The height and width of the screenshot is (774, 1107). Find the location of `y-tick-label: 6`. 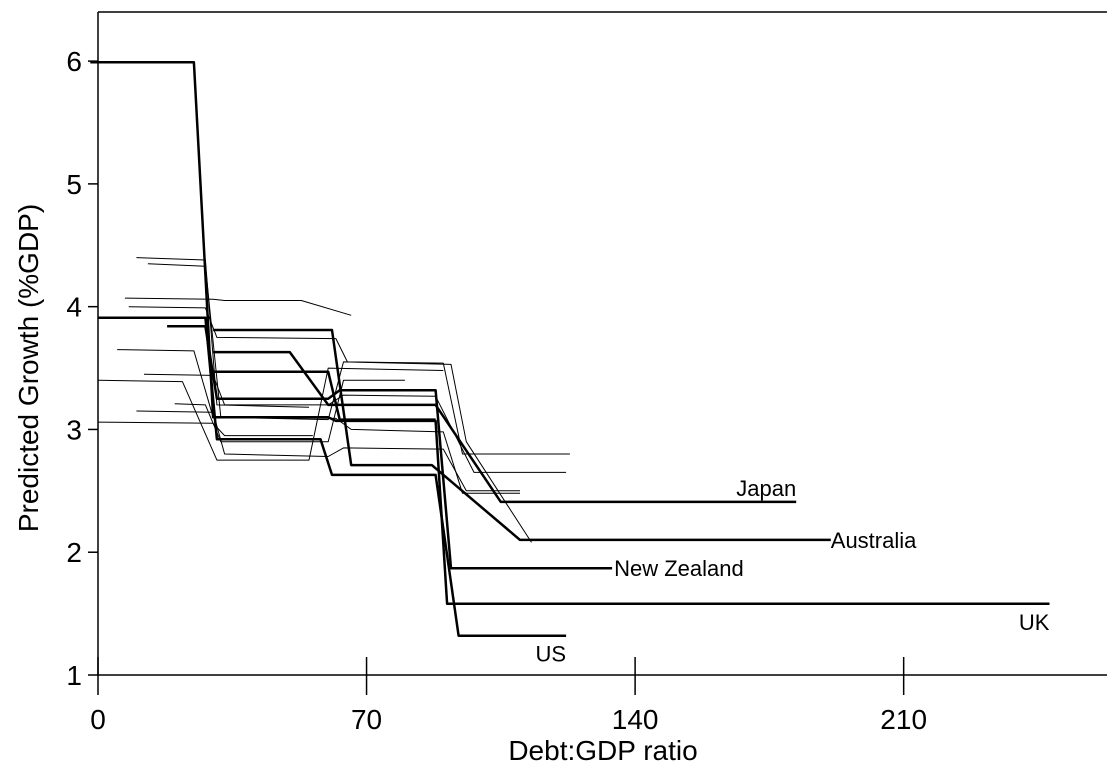

y-tick-label: 6 is located at coordinates (74, 61).